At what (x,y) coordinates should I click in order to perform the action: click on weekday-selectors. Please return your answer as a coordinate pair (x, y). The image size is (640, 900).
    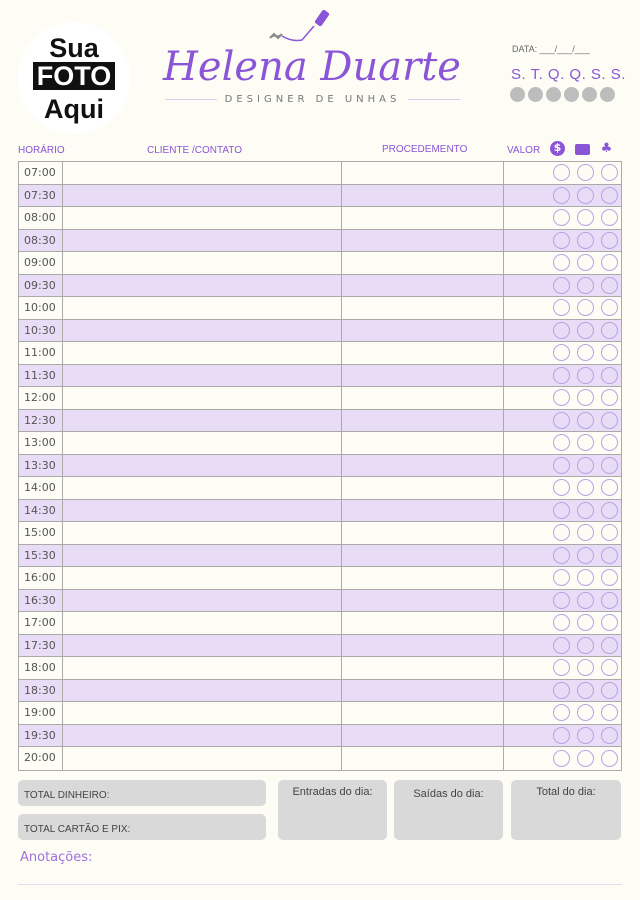
    Looking at the image, I should click on (562, 94).